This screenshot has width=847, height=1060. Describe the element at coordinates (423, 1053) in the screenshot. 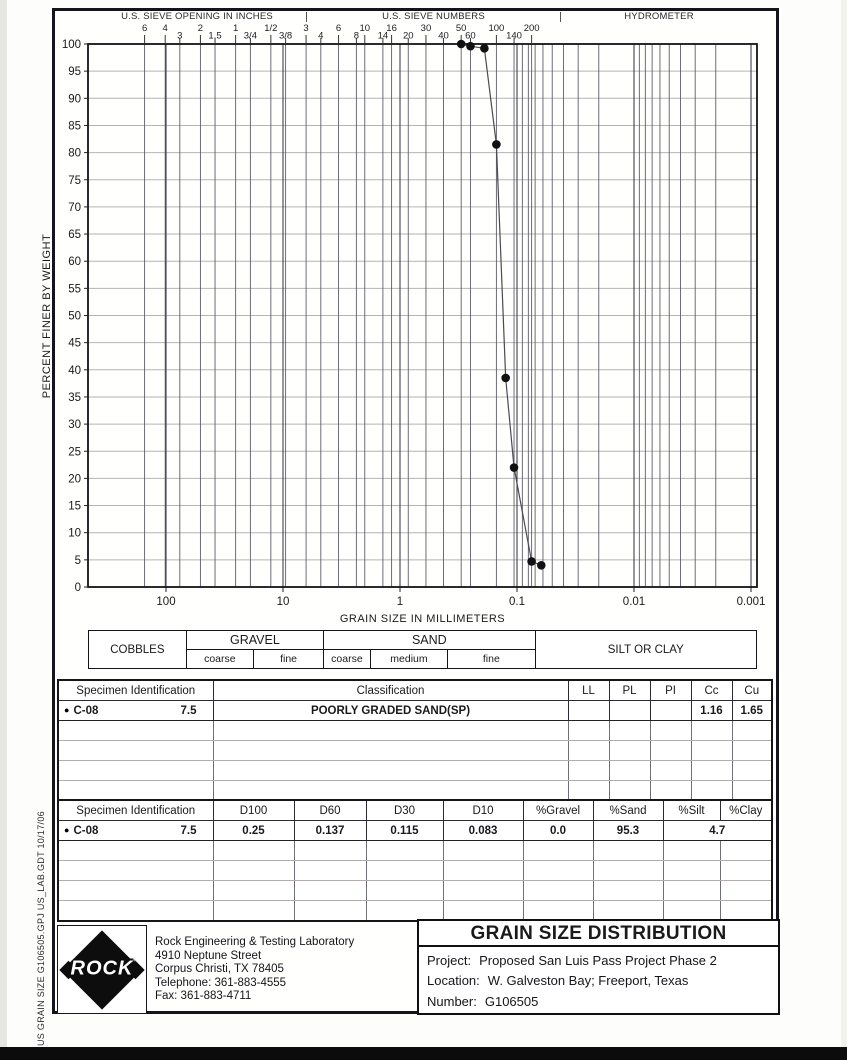

I see `scan-edge-bottom` at that location.